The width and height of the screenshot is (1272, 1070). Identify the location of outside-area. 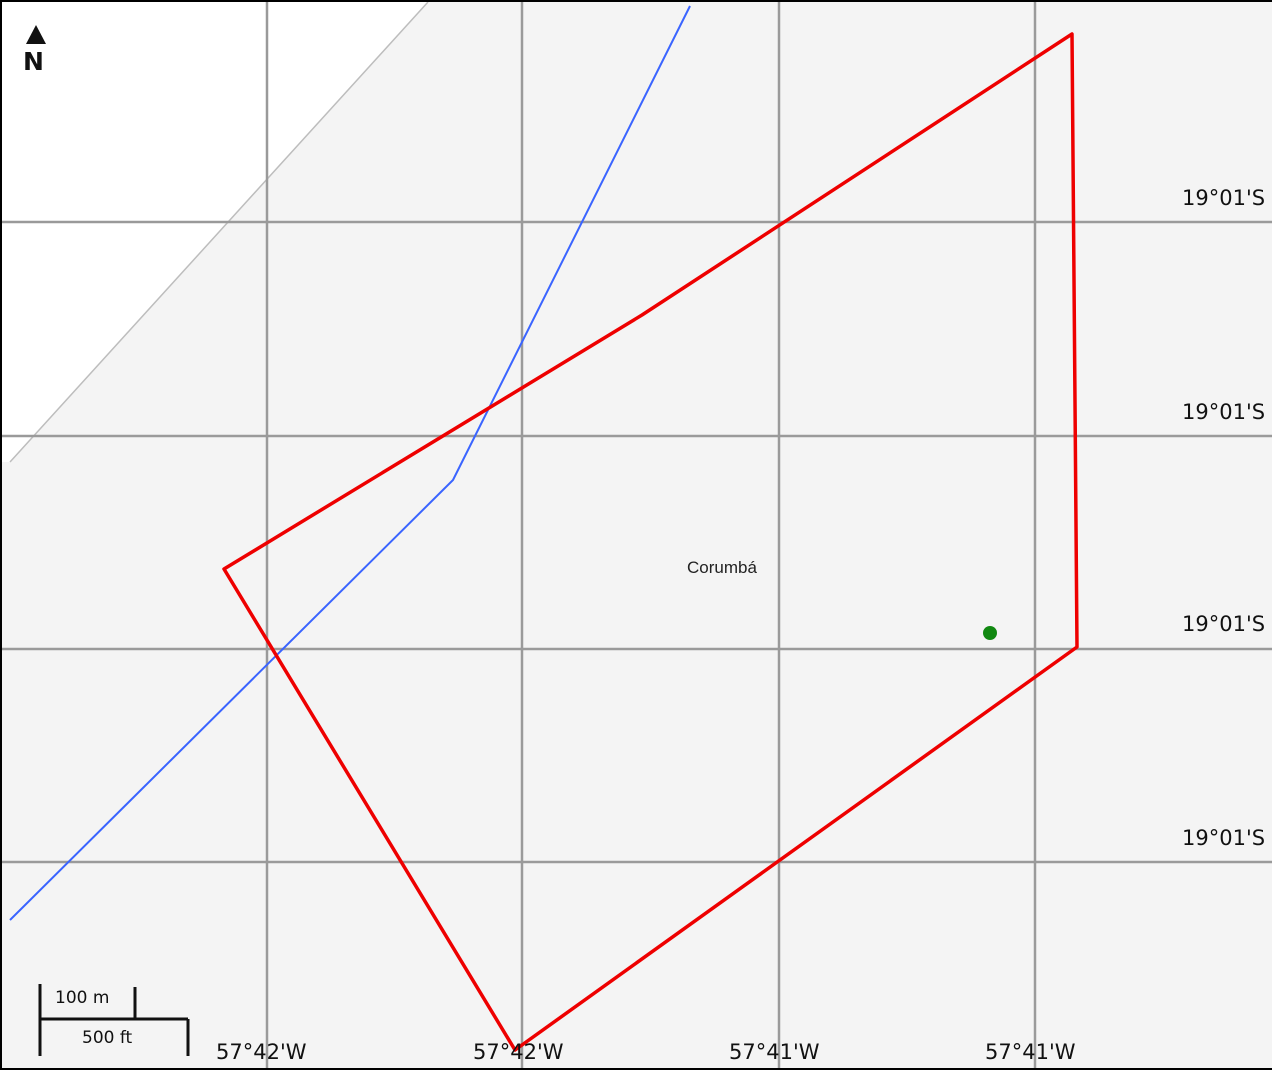
(215, 232).